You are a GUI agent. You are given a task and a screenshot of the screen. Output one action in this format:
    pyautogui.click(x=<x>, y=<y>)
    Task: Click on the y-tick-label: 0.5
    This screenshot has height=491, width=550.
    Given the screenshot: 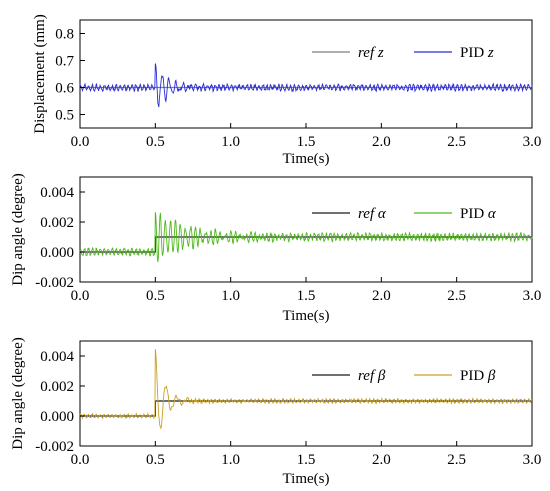 What is the action you would take?
    pyautogui.click(x=64, y=116)
    